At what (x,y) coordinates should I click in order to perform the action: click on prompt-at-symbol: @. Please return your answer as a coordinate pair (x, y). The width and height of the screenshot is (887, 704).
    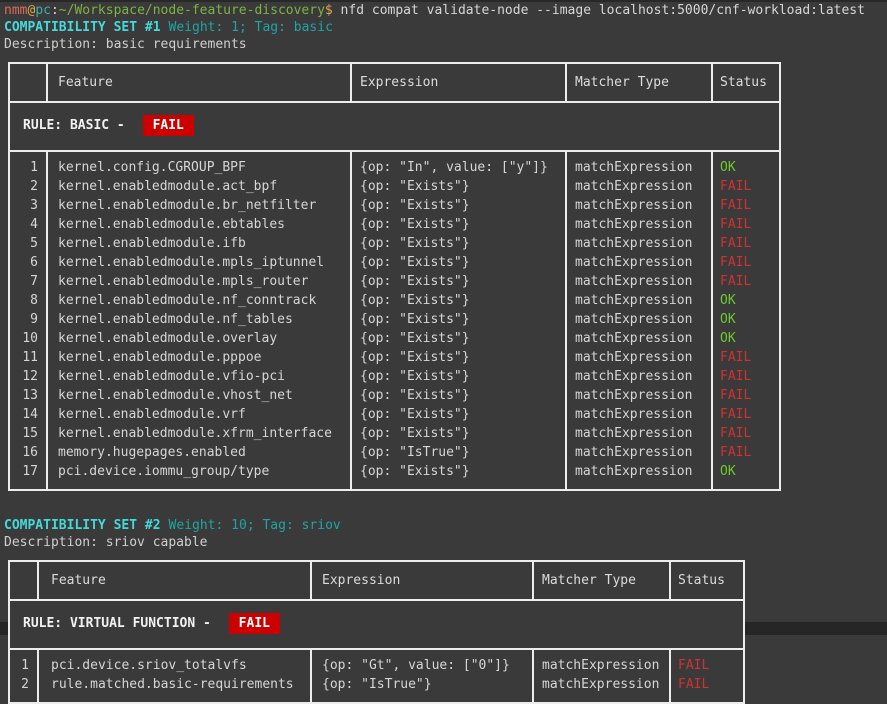
    Looking at the image, I should click on (31, 10).